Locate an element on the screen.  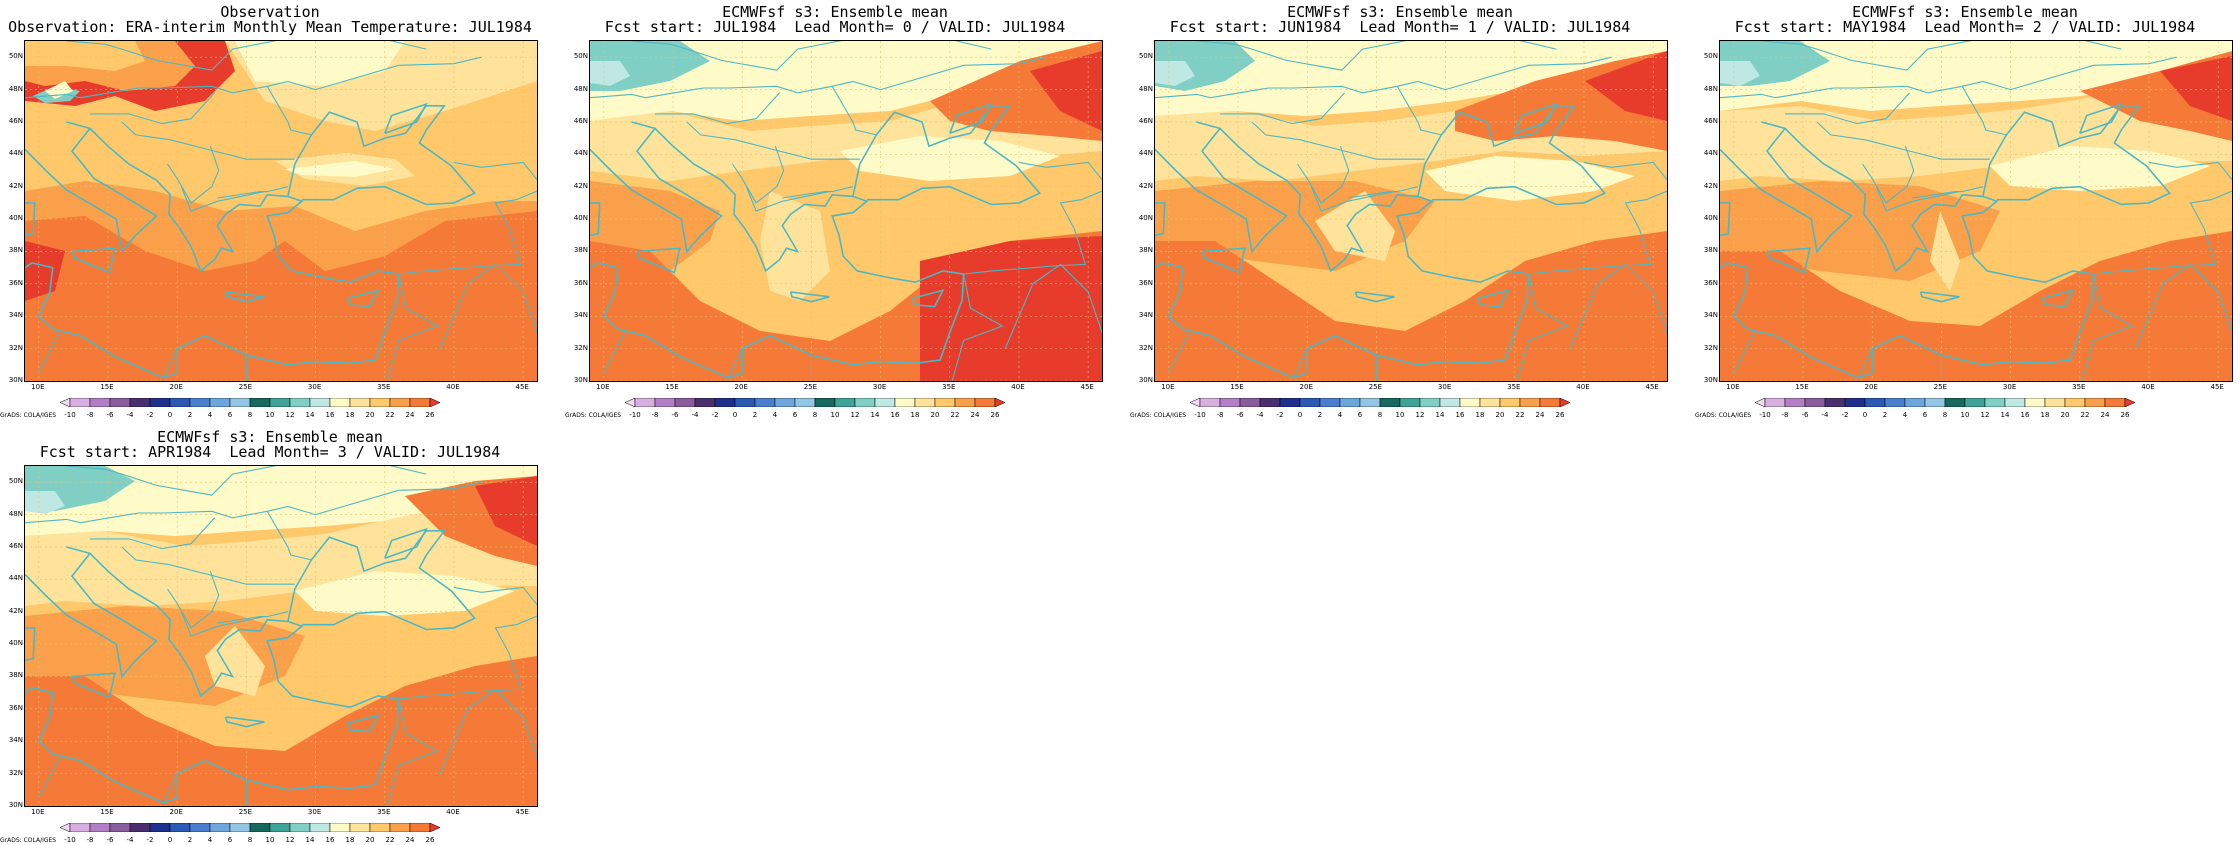
temperature-field is located at coordinates (1976, 211).